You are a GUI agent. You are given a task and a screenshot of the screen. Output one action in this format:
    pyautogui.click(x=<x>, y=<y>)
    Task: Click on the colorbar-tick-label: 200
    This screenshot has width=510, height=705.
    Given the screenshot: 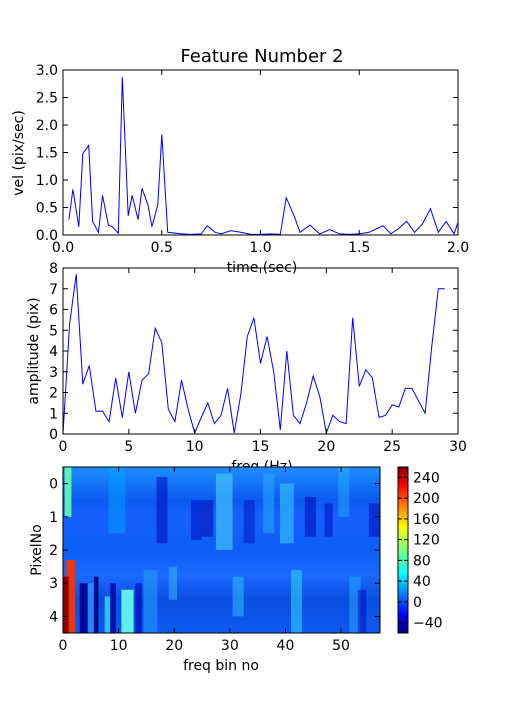 What is the action you would take?
    pyautogui.click(x=426, y=499)
    